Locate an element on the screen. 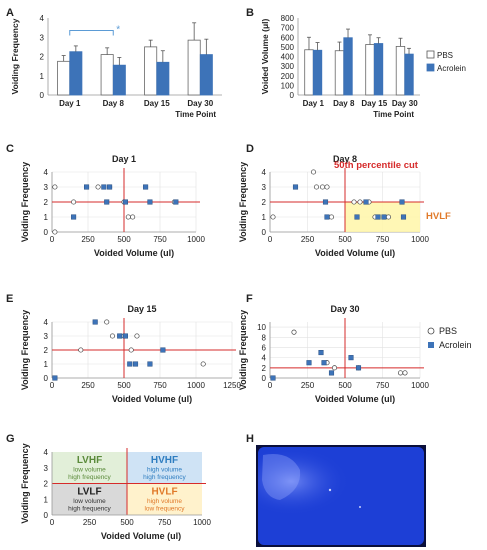 The image size is (487, 550). x-category-label: Day 8 is located at coordinates (114, 103).